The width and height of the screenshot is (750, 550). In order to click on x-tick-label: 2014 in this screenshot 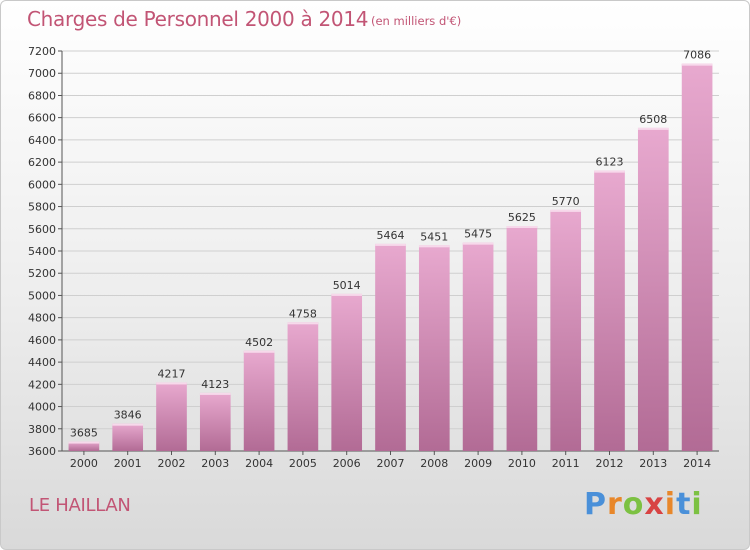, I will do `click(697, 463)`.